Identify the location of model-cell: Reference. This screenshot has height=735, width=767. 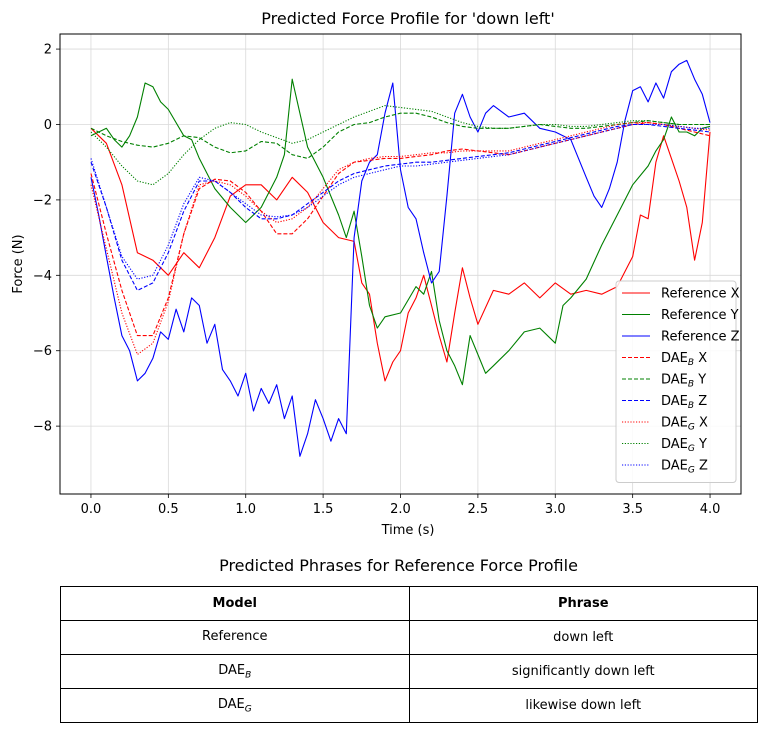
(235, 637).